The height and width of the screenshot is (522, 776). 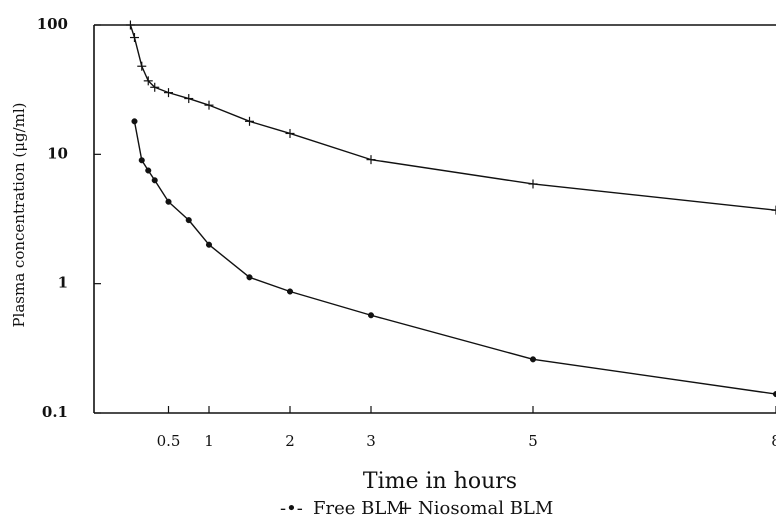 What do you see at coordinates (291, 508) in the screenshot?
I see `legend-symbol-free-blm: -•-` at bounding box center [291, 508].